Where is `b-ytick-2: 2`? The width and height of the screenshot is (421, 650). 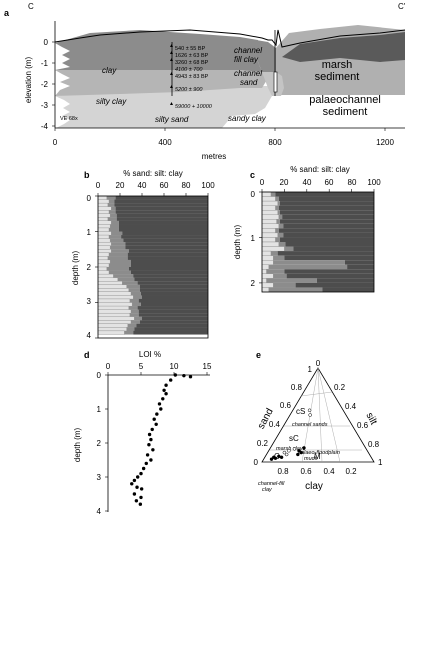 b-ytick-2: 2 is located at coordinates (89, 267).